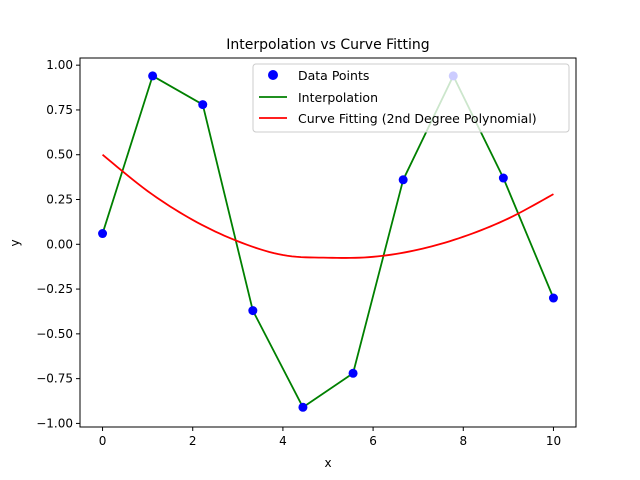 This screenshot has width=640, height=480. I want to click on y-tick-label: 0.00, so click(59, 244).